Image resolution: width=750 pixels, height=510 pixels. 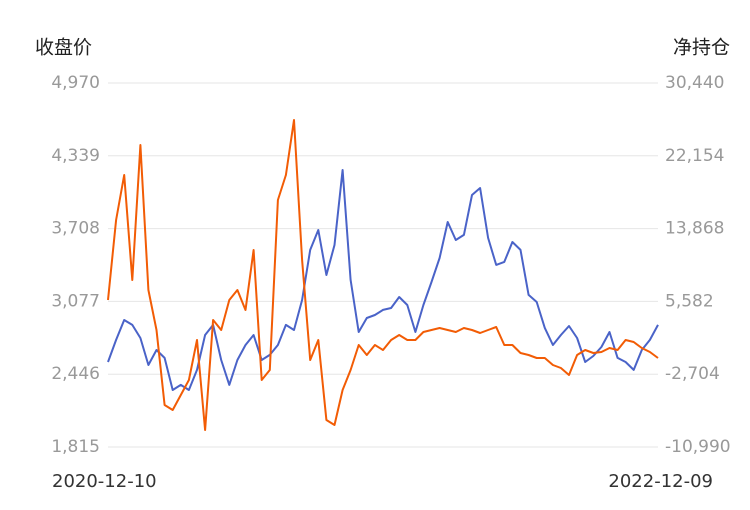 I want to click on y-tick-label: 1,815, so click(x=75, y=447).